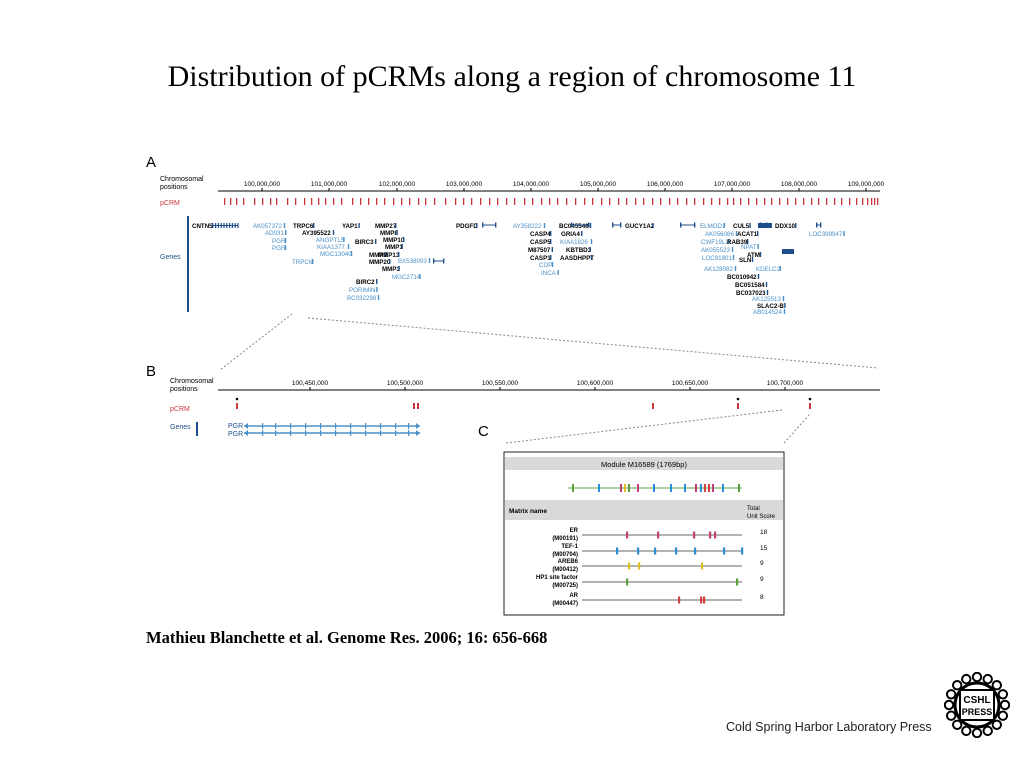 This screenshot has height=768, width=1024. What do you see at coordinates (770, 306) in the screenshot?
I see `gene-label: SLAC2-B` at bounding box center [770, 306].